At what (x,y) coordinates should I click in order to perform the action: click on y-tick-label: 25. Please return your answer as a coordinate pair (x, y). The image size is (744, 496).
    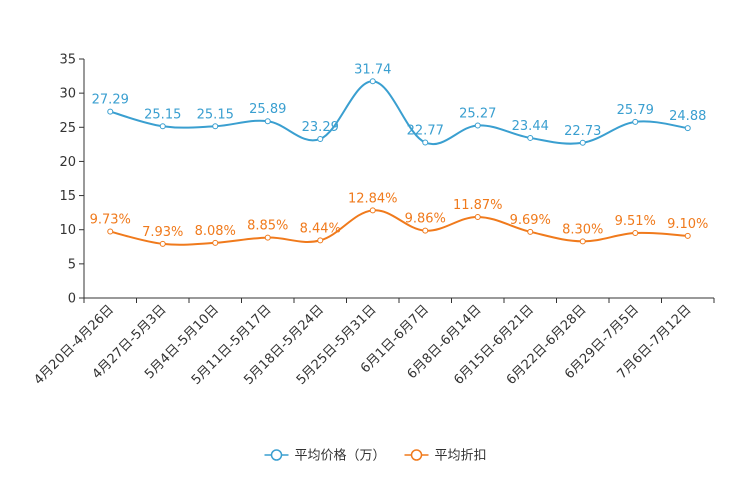
    Looking at the image, I should click on (67, 128).